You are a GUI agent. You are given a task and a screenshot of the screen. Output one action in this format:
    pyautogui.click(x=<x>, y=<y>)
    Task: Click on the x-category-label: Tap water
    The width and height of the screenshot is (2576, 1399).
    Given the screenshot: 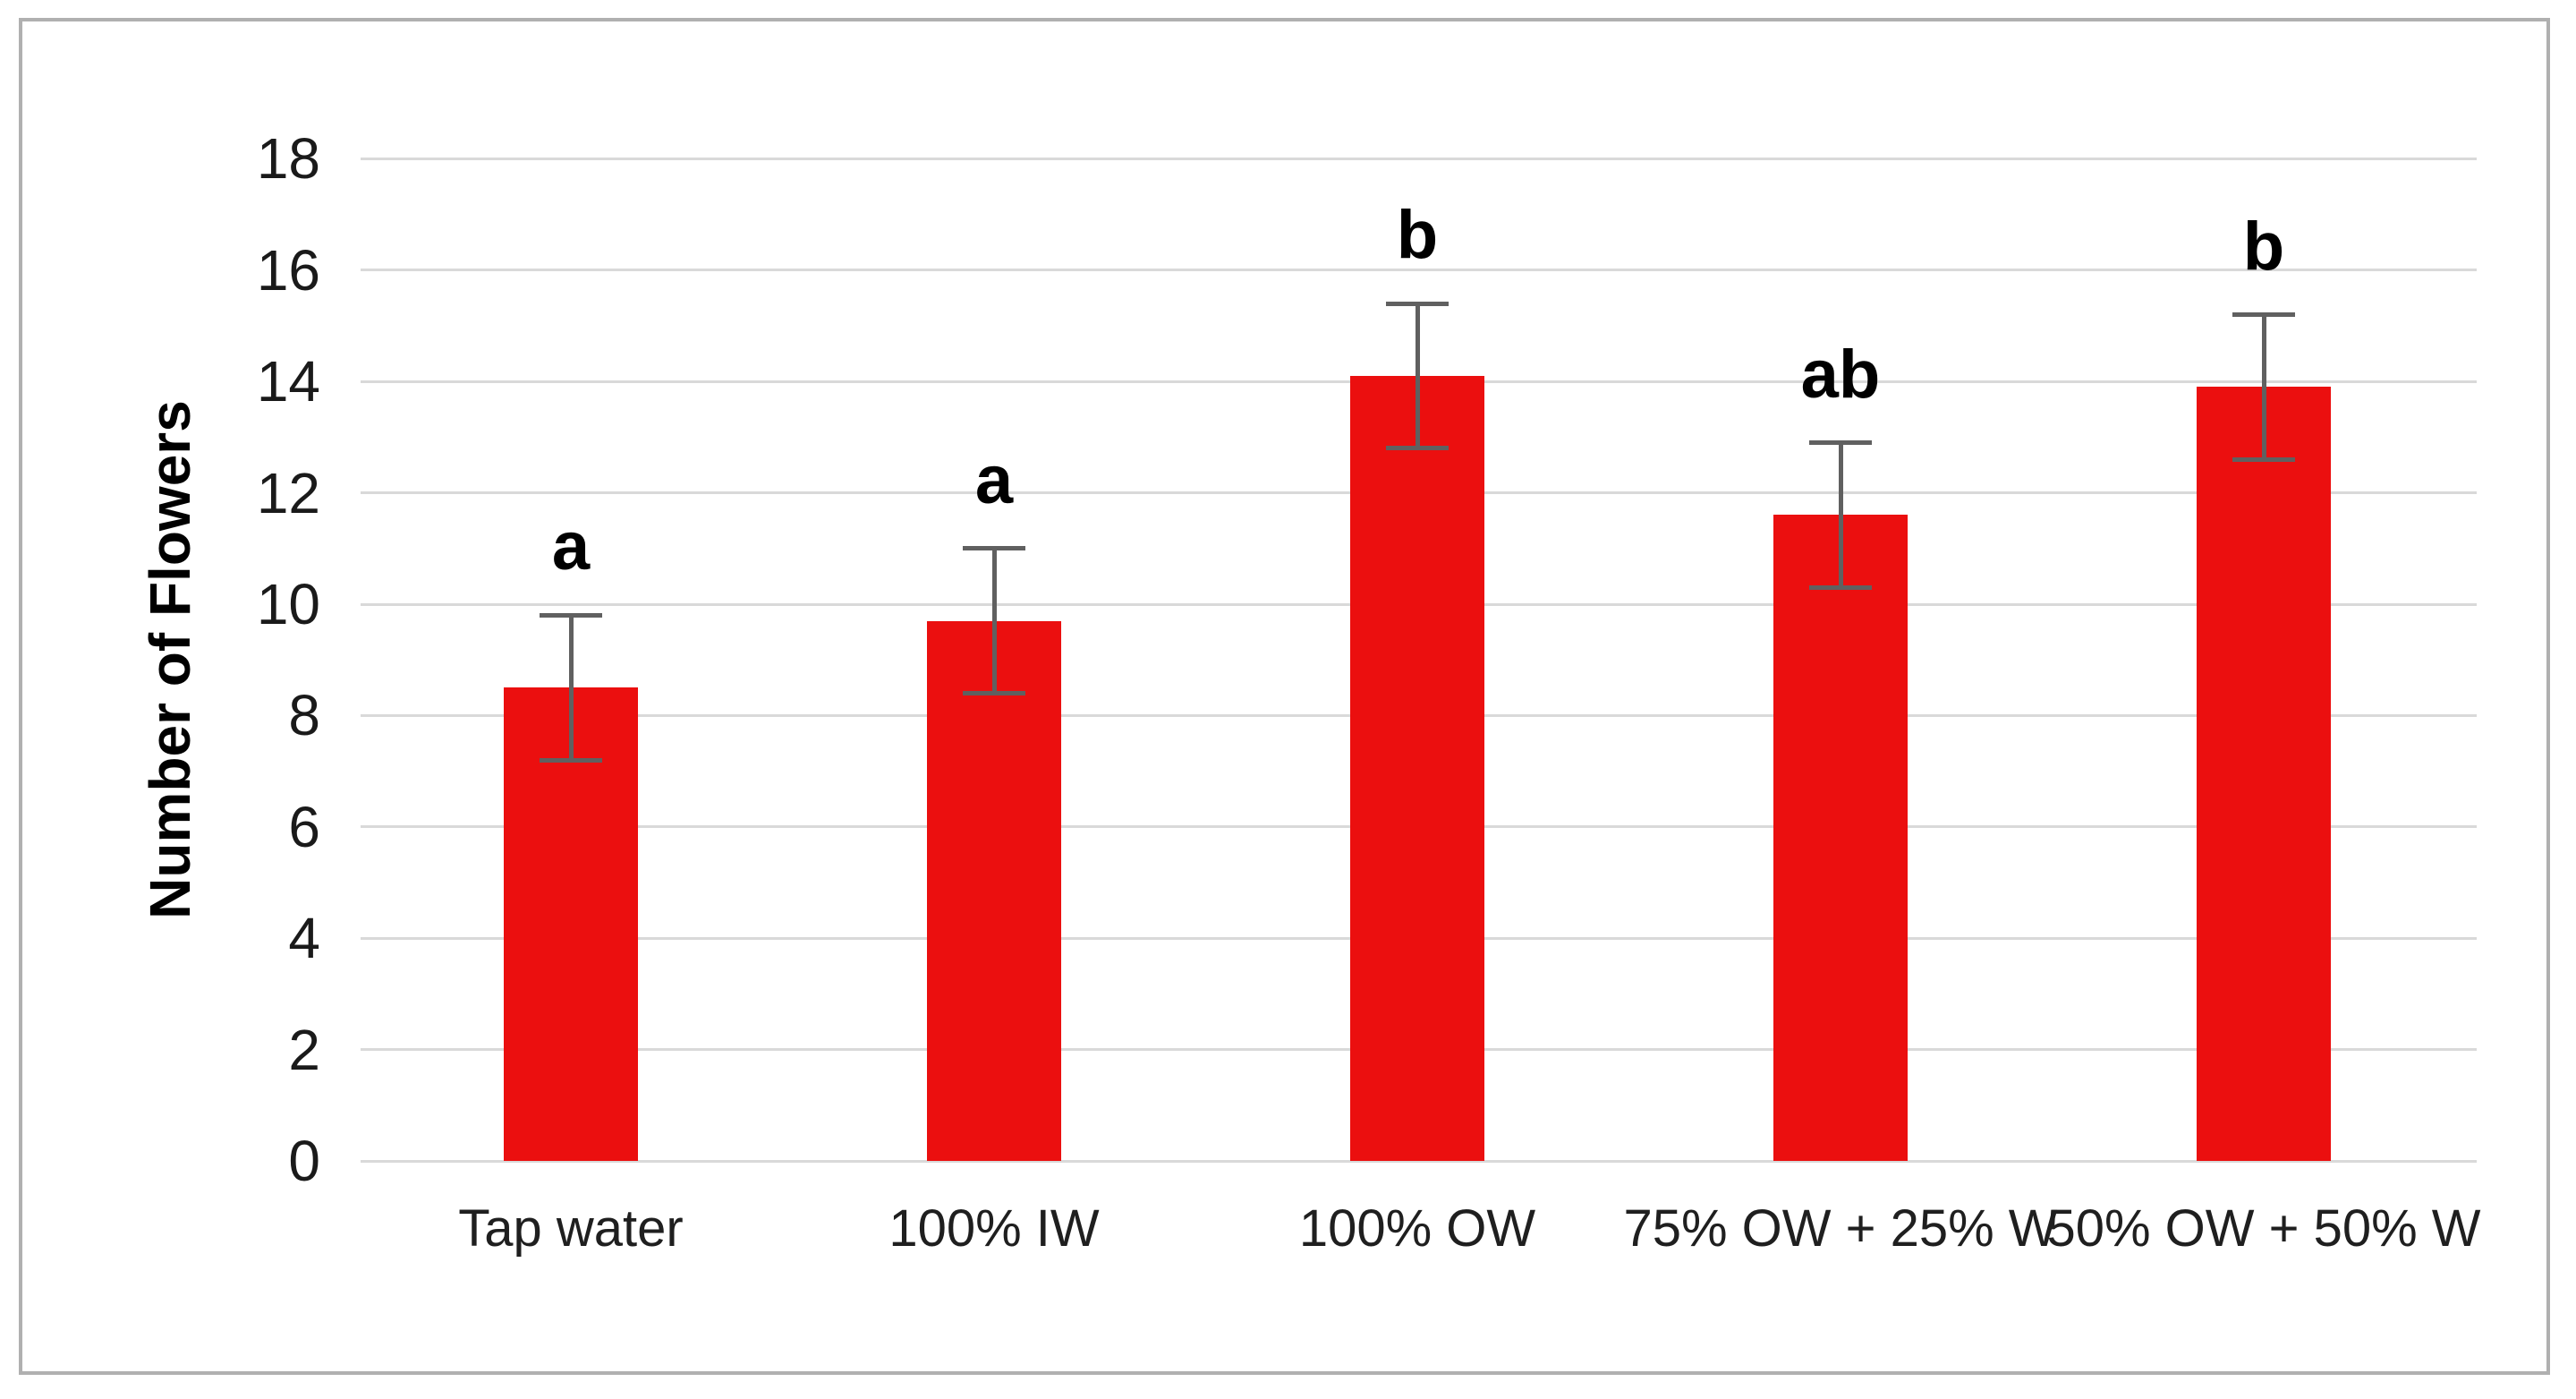 What is the action you would take?
    pyautogui.click(x=571, y=1228)
    